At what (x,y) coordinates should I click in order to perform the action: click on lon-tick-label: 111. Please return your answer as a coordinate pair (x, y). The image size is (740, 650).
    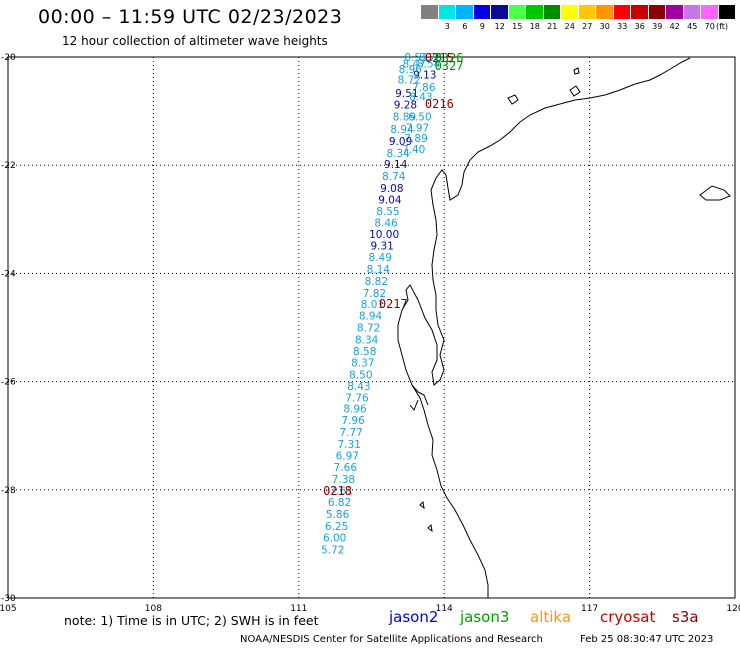
    Looking at the image, I should click on (298, 609).